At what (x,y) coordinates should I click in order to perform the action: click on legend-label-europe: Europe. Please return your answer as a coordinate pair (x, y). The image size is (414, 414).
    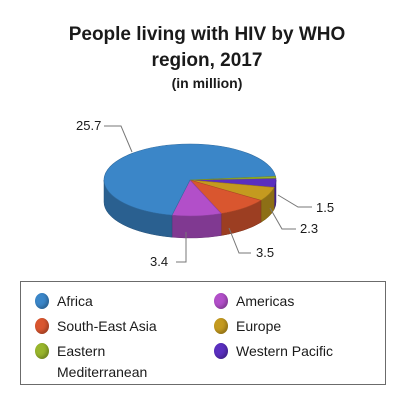
    Looking at the image, I should click on (259, 326).